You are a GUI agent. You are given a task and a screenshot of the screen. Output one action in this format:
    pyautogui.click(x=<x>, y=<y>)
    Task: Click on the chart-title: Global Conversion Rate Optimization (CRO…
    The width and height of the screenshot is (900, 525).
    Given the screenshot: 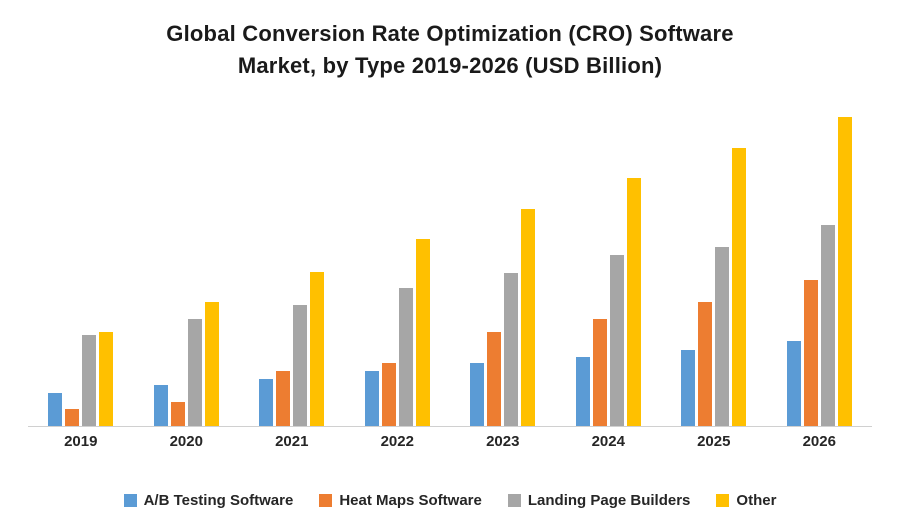 What is the action you would take?
    pyautogui.click(x=450, y=50)
    